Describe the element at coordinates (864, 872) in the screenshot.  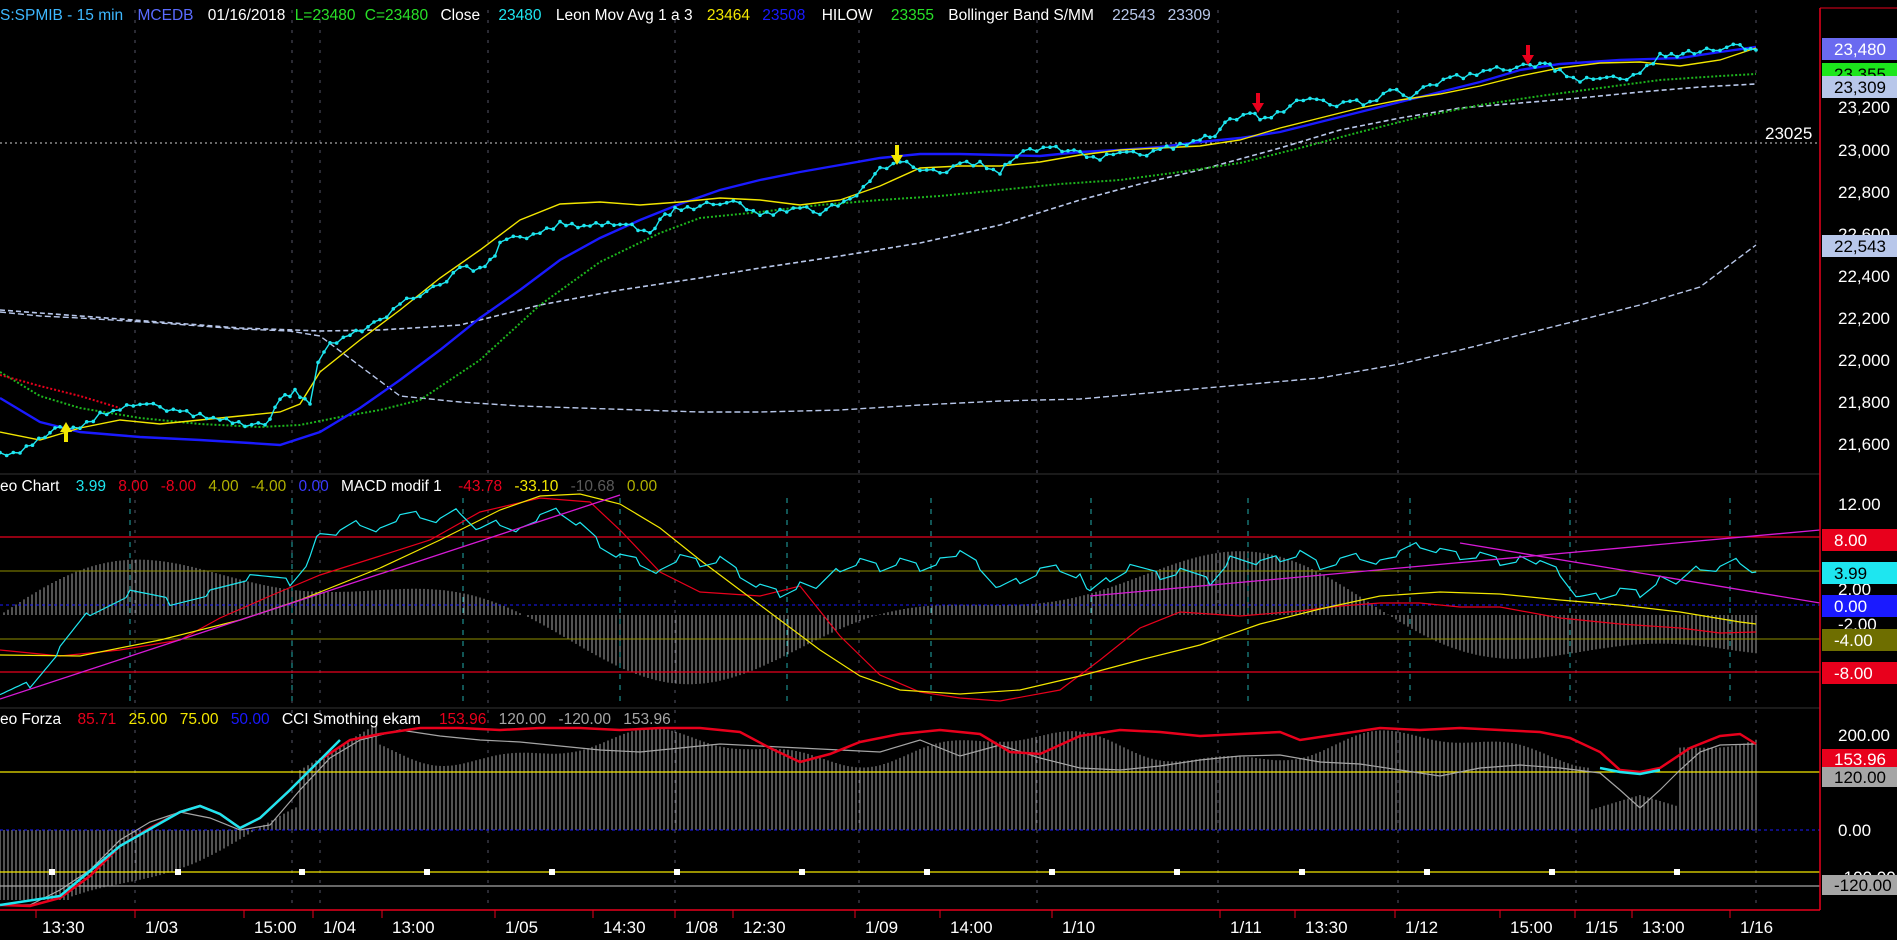
I see `forza-markers` at that location.